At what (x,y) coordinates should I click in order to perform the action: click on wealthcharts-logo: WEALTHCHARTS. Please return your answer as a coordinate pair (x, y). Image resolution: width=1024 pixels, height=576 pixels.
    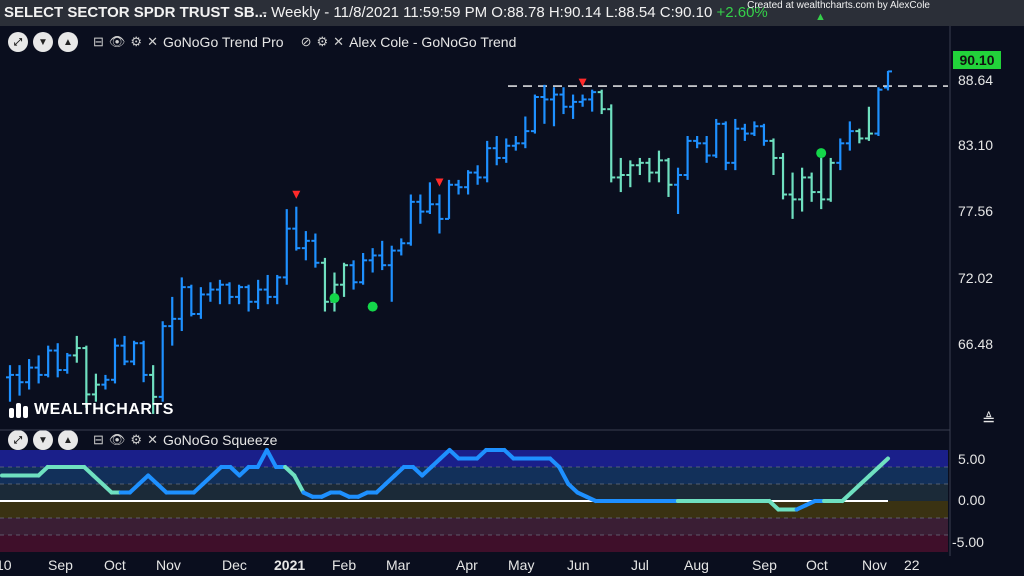
    Looking at the image, I should click on (91, 410).